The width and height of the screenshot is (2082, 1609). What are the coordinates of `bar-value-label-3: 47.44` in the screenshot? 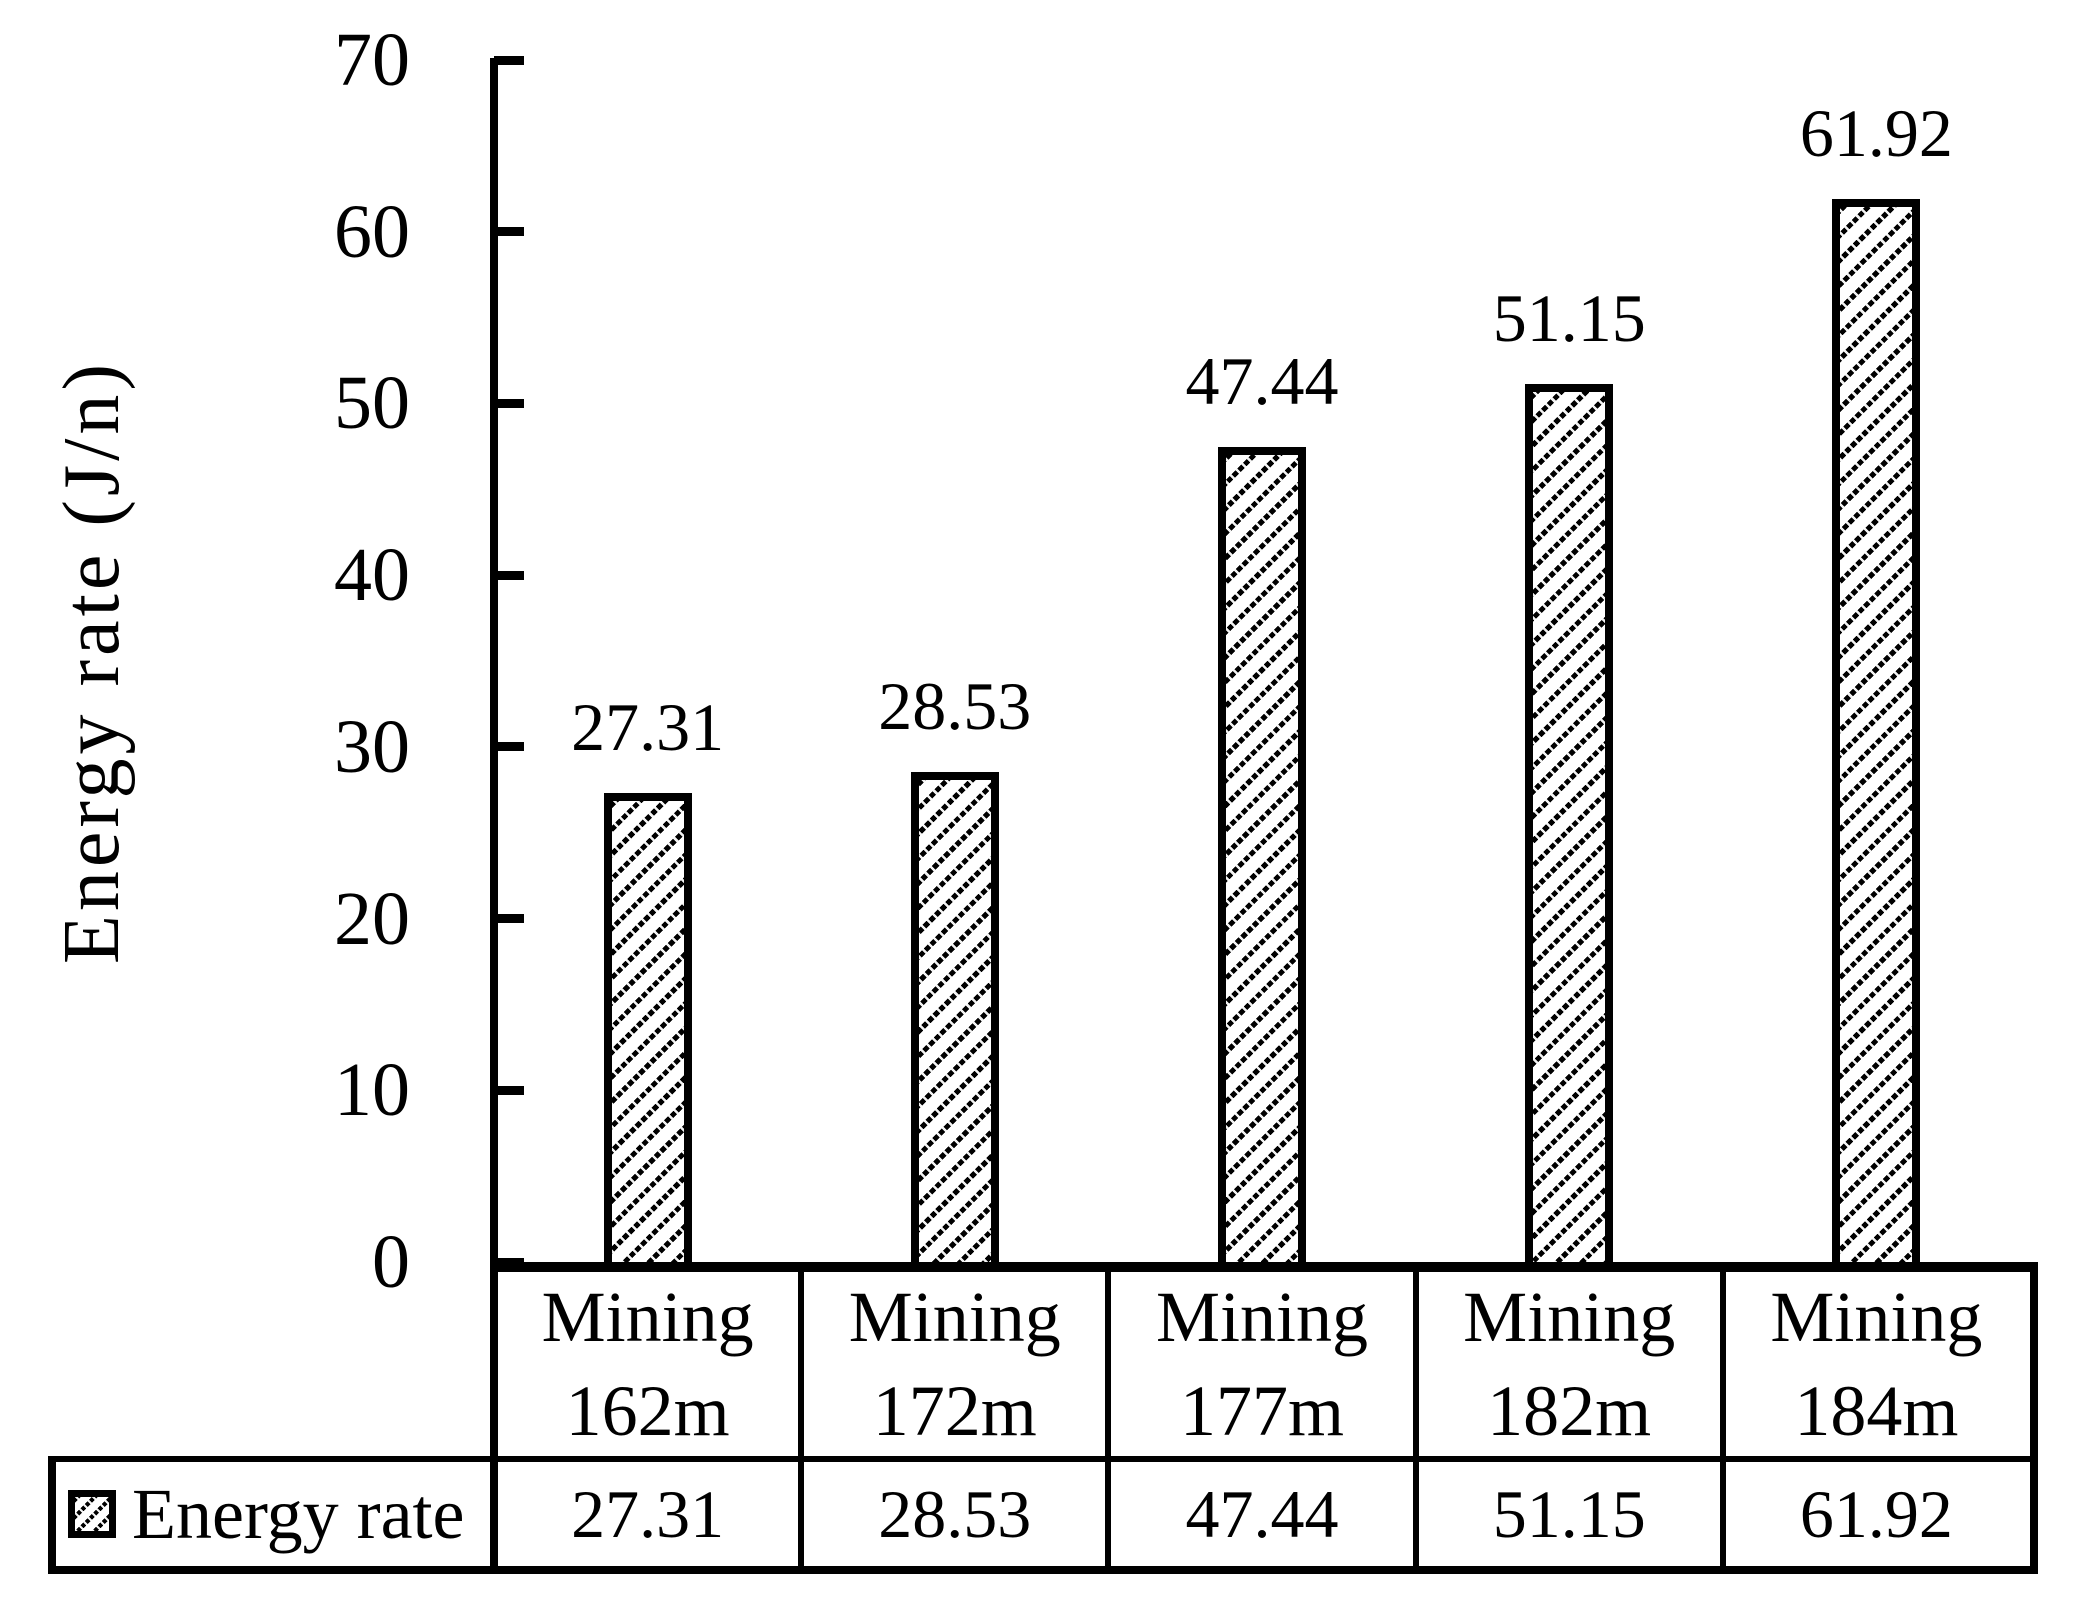 It's located at (1262, 381).